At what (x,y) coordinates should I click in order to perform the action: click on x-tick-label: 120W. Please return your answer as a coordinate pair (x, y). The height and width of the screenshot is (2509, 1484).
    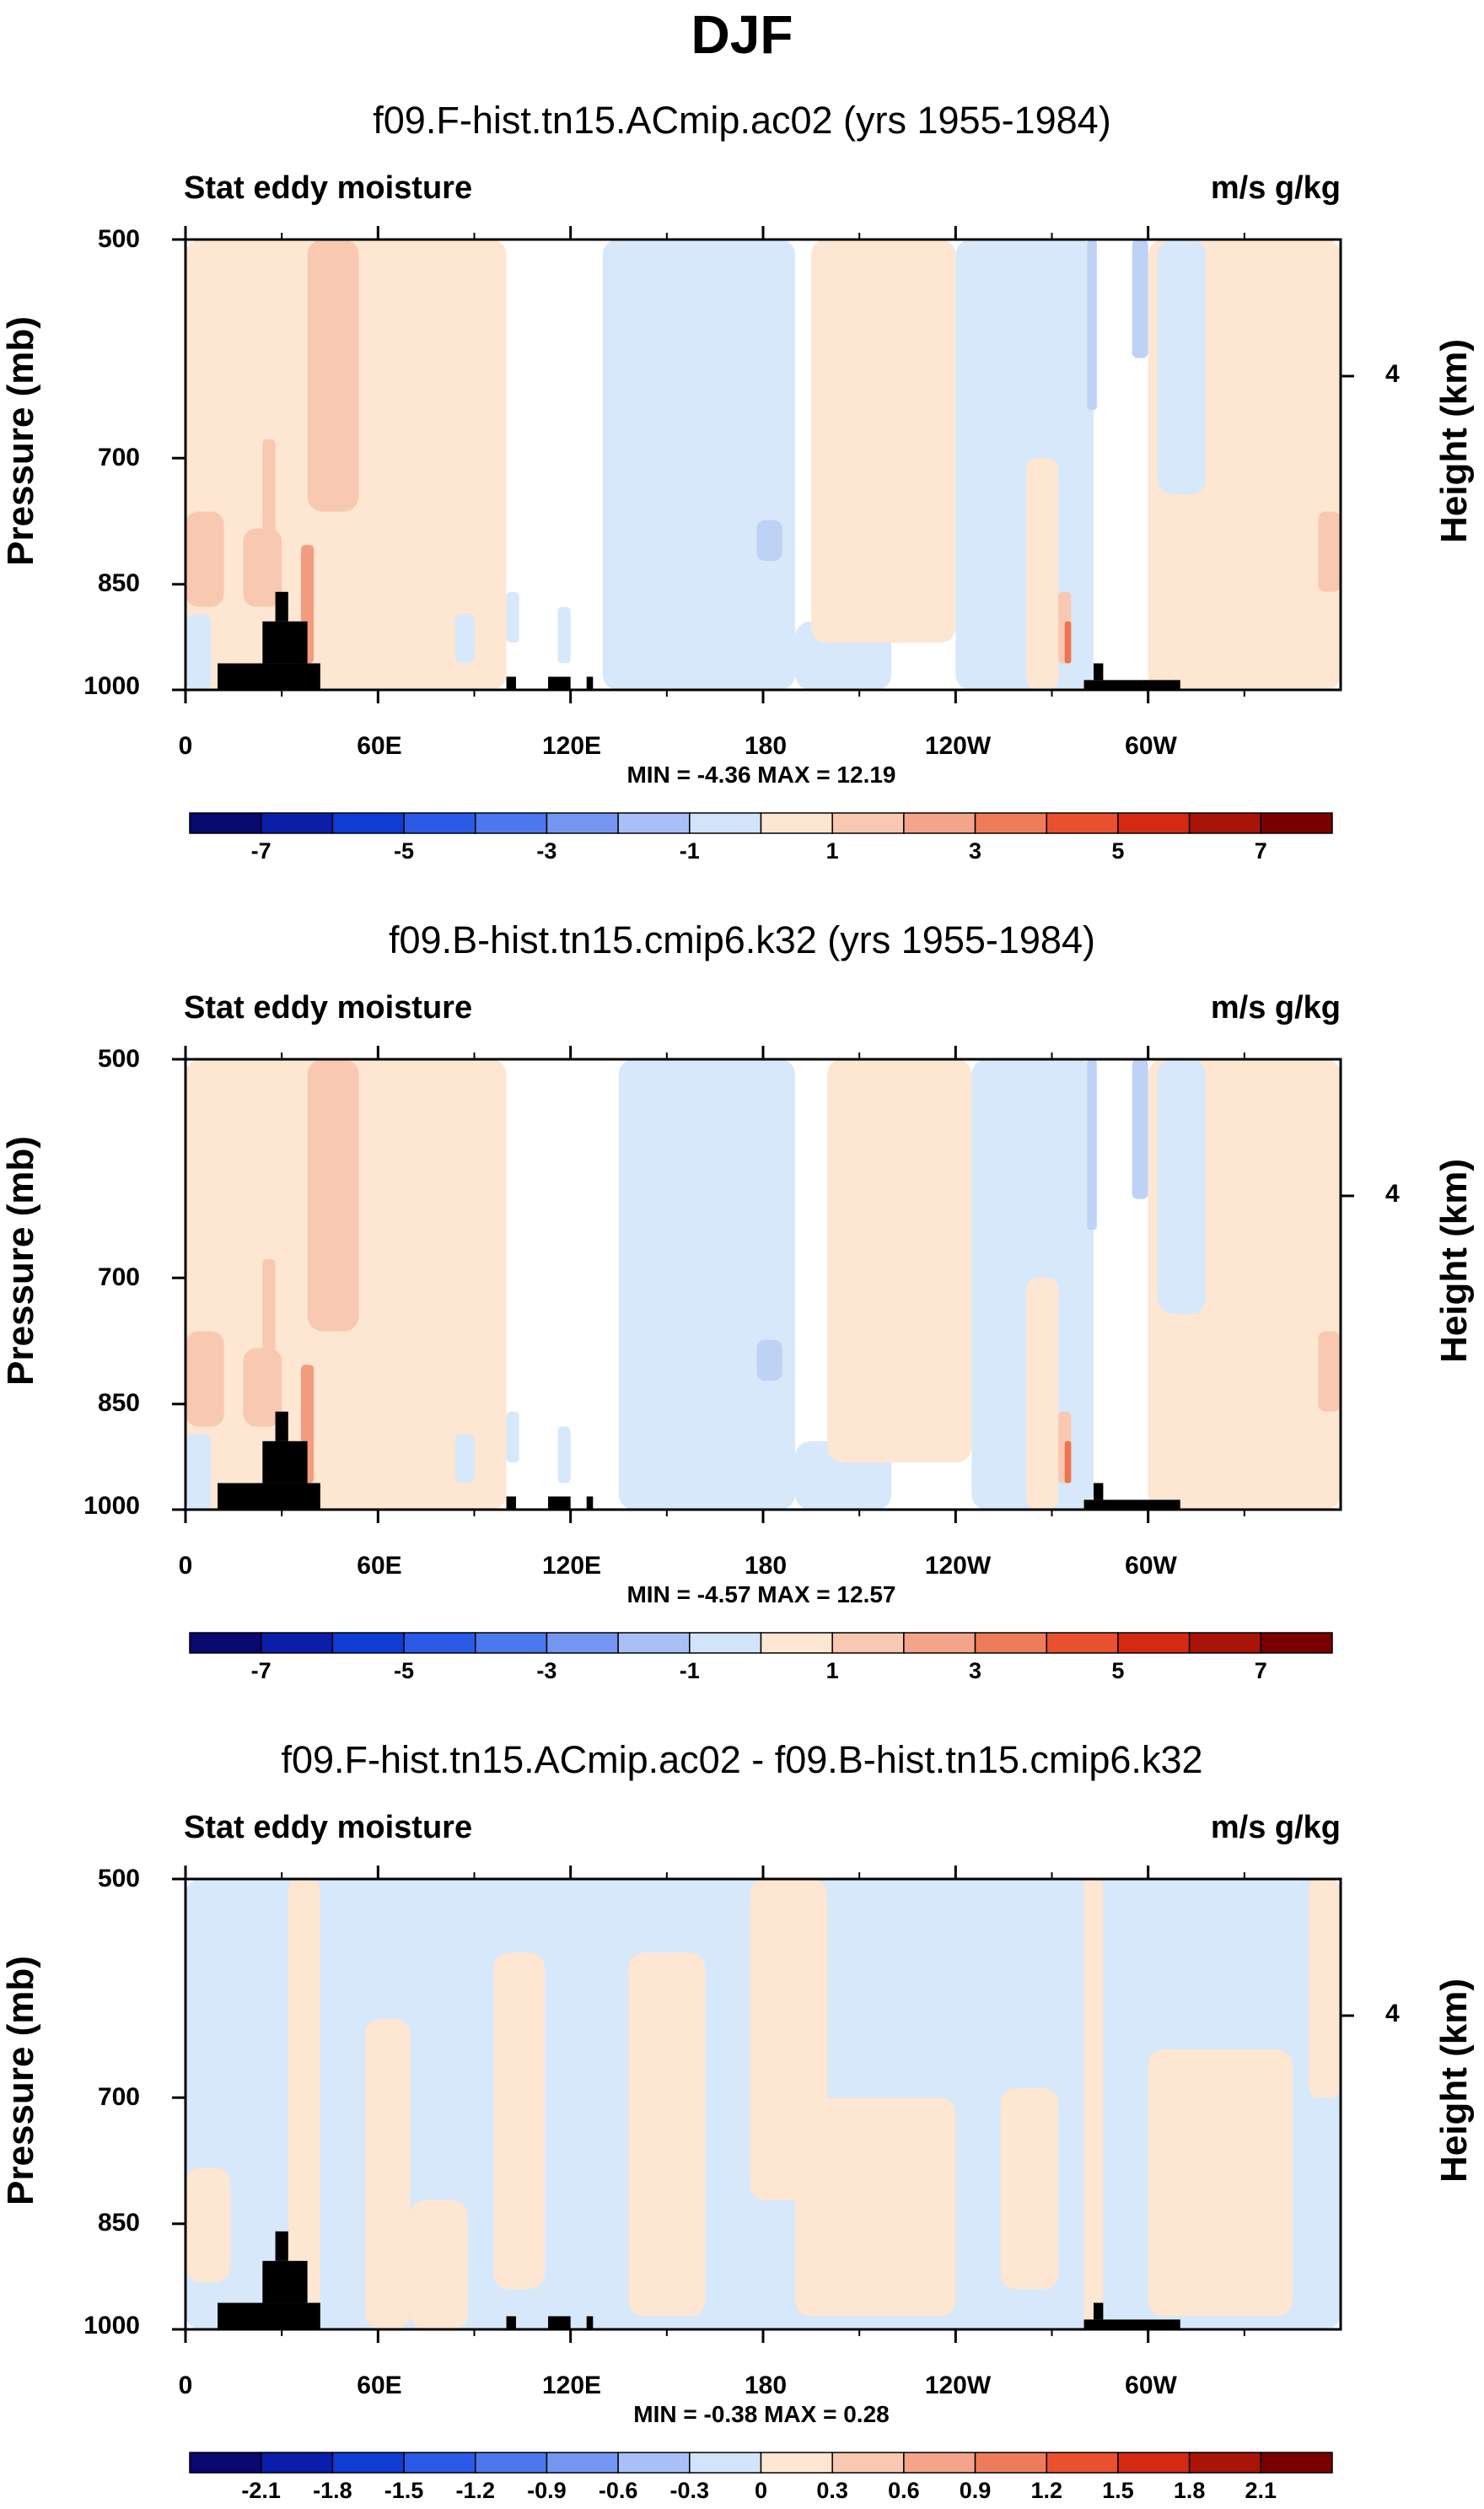
    Looking at the image, I should click on (958, 2385).